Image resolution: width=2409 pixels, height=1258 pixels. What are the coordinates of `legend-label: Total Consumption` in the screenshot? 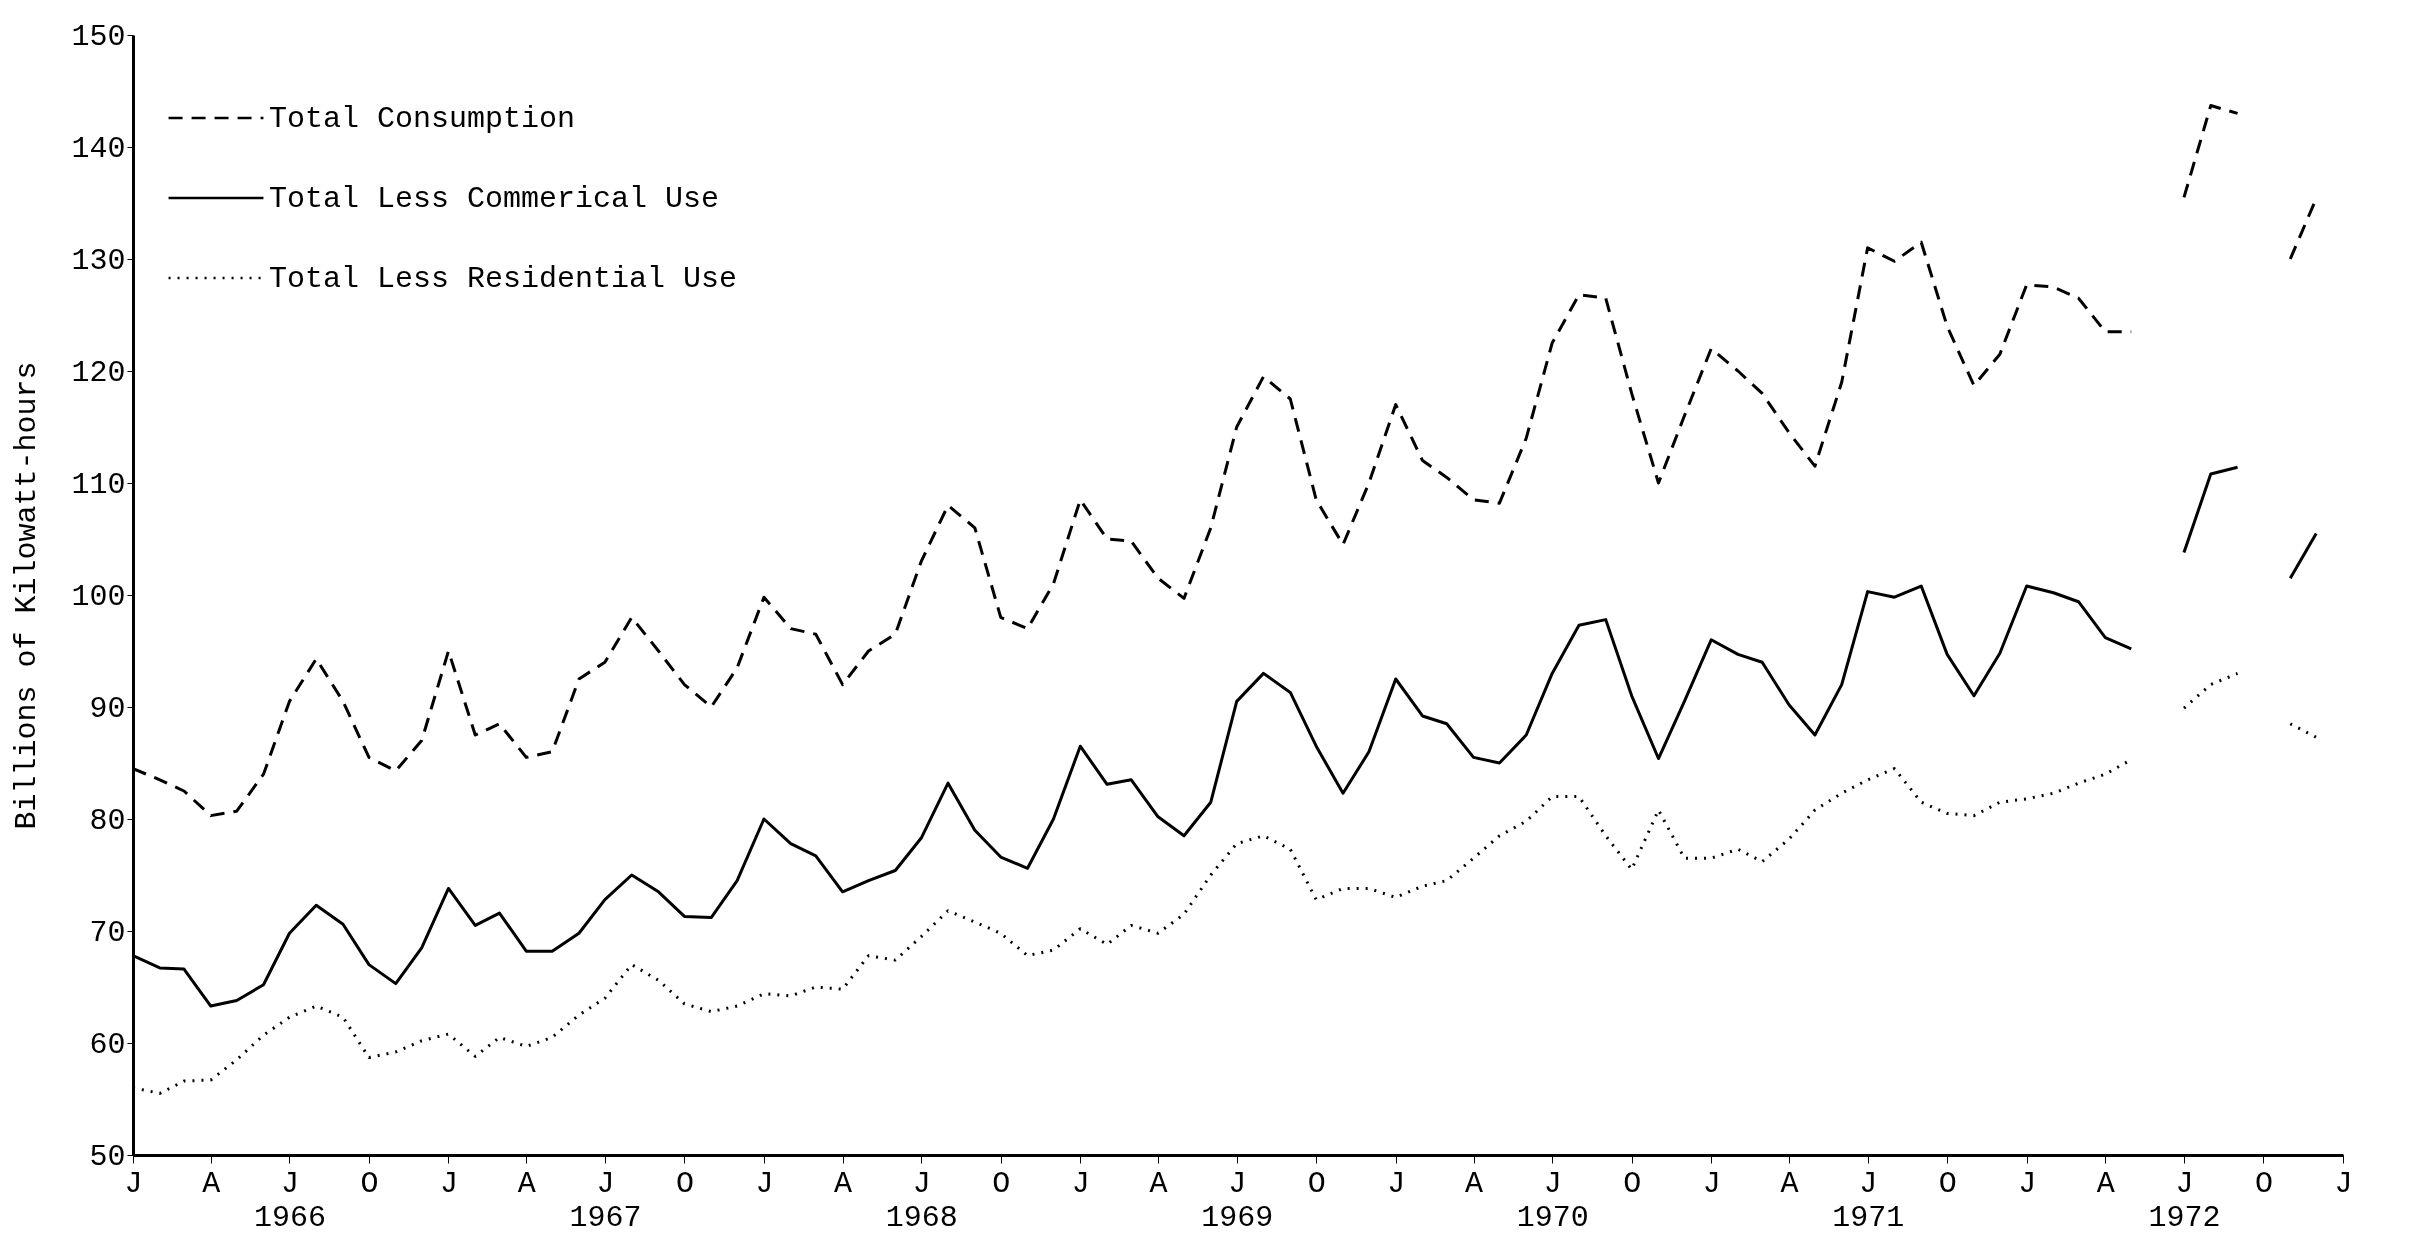 It's located at (422, 119).